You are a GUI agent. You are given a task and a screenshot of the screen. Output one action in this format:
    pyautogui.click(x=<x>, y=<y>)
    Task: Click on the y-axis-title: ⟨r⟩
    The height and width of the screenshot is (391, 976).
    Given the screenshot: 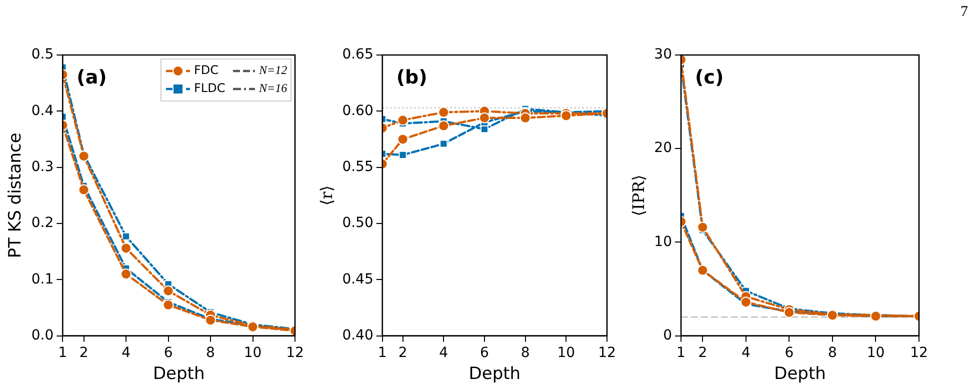 What is the action you would take?
    pyautogui.click(x=326, y=195)
    